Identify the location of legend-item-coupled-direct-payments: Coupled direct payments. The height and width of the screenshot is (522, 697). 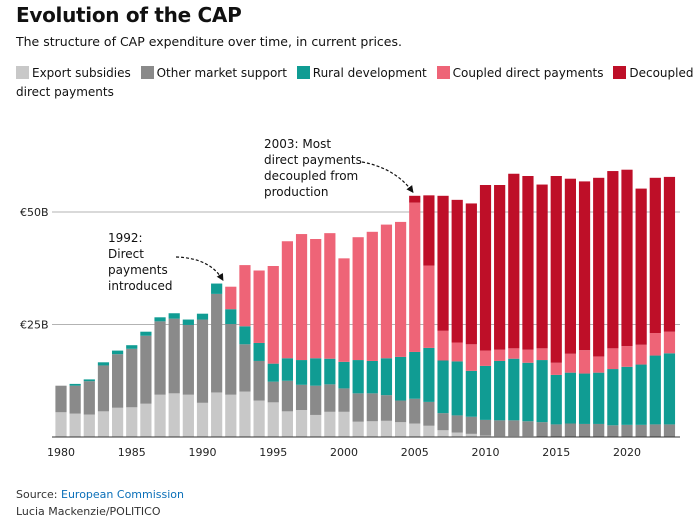
(520, 73).